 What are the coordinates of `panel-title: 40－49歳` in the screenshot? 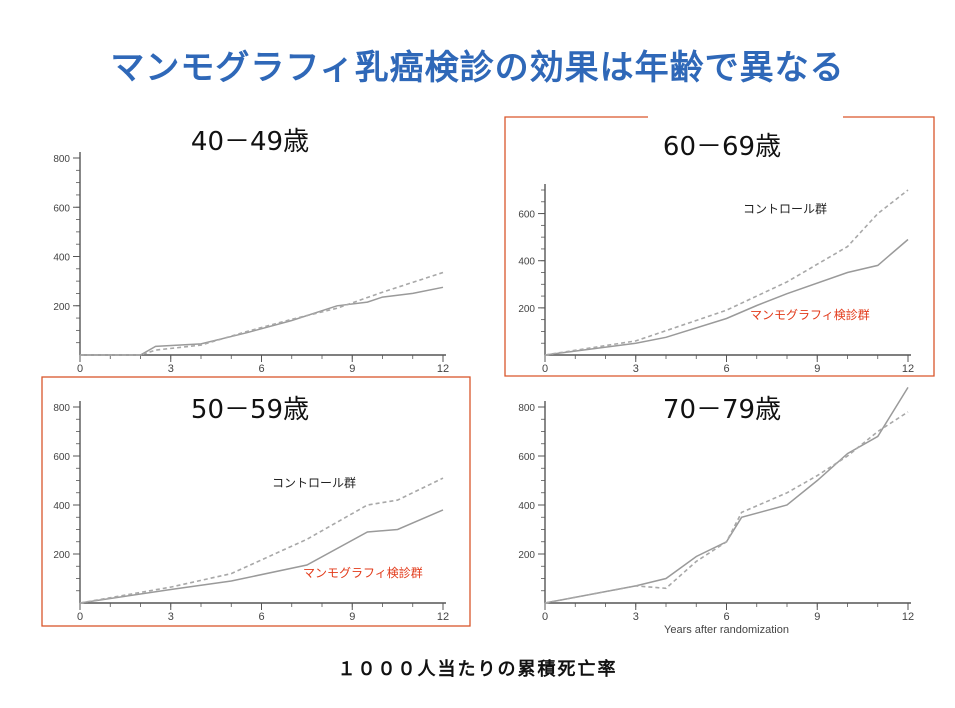 It's located at (250, 142).